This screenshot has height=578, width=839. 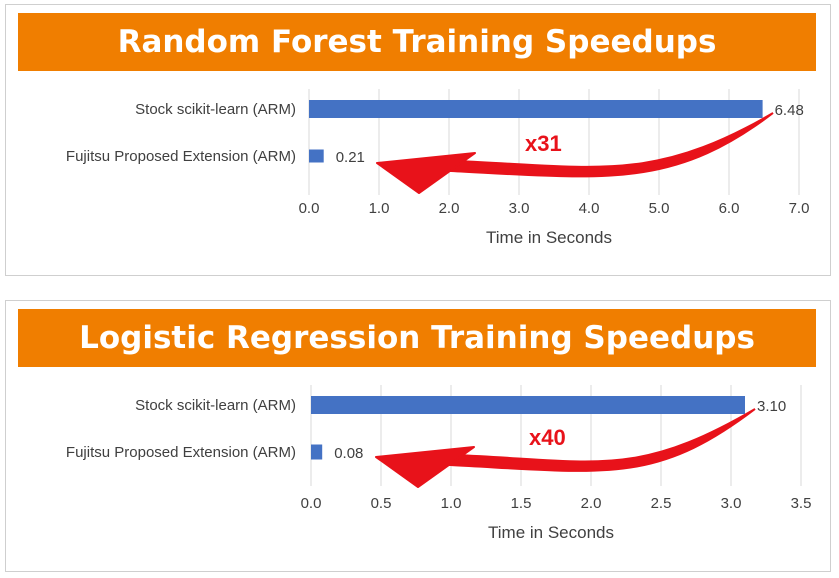 I want to click on x-tick-label: 0.5, so click(x=381, y=503).